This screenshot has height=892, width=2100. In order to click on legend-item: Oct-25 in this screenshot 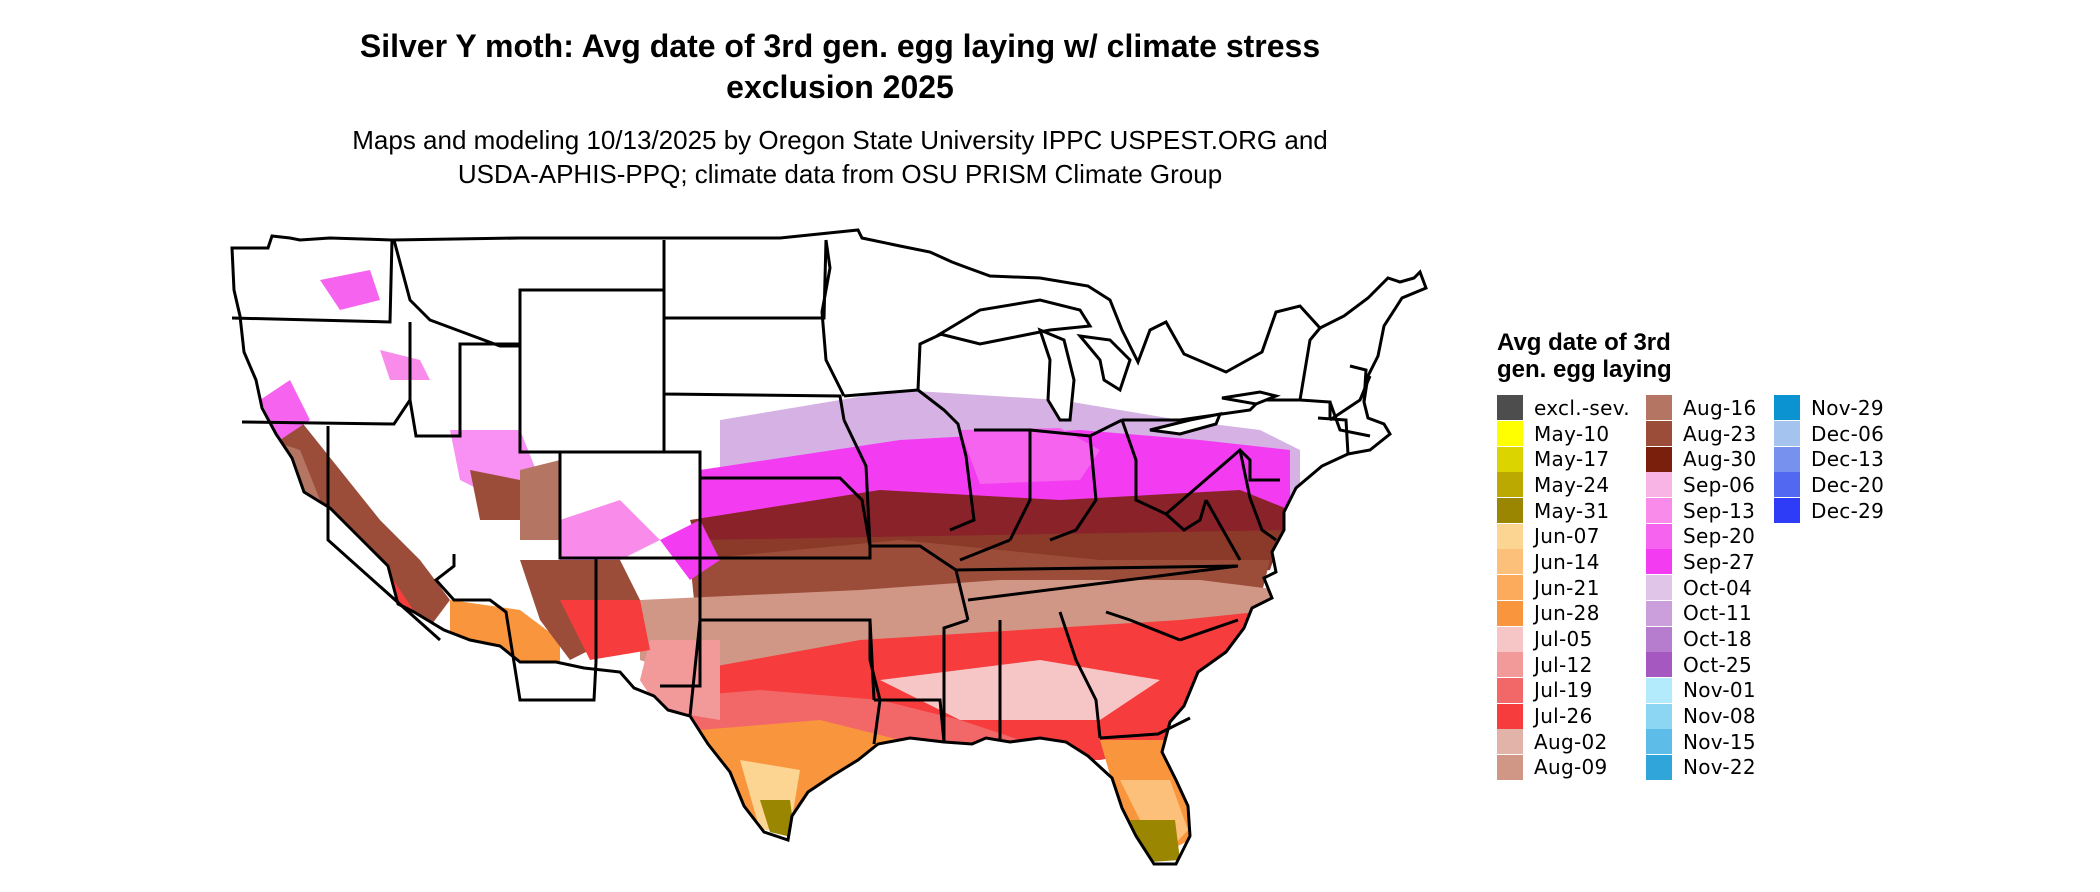, I will do `click(1701, 665)`.